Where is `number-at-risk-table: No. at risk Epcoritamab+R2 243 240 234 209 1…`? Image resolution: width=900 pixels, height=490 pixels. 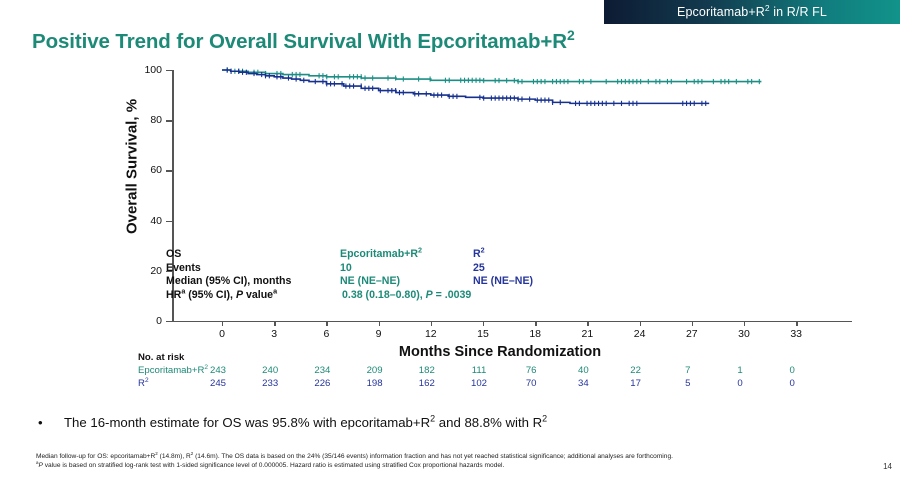
number-at-risk-table: No. at risk Epcoritamab+R2 243 240 234 209 1… is located at coordinates (488, 371).